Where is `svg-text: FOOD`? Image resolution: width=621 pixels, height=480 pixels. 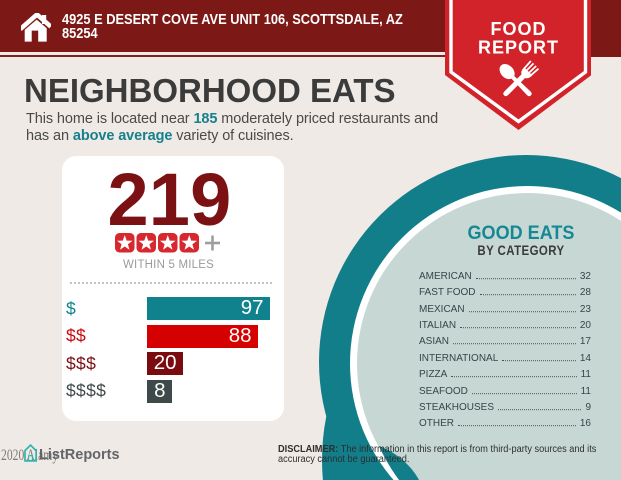
svg-text: FOOD is located at coordinates (518, 29).